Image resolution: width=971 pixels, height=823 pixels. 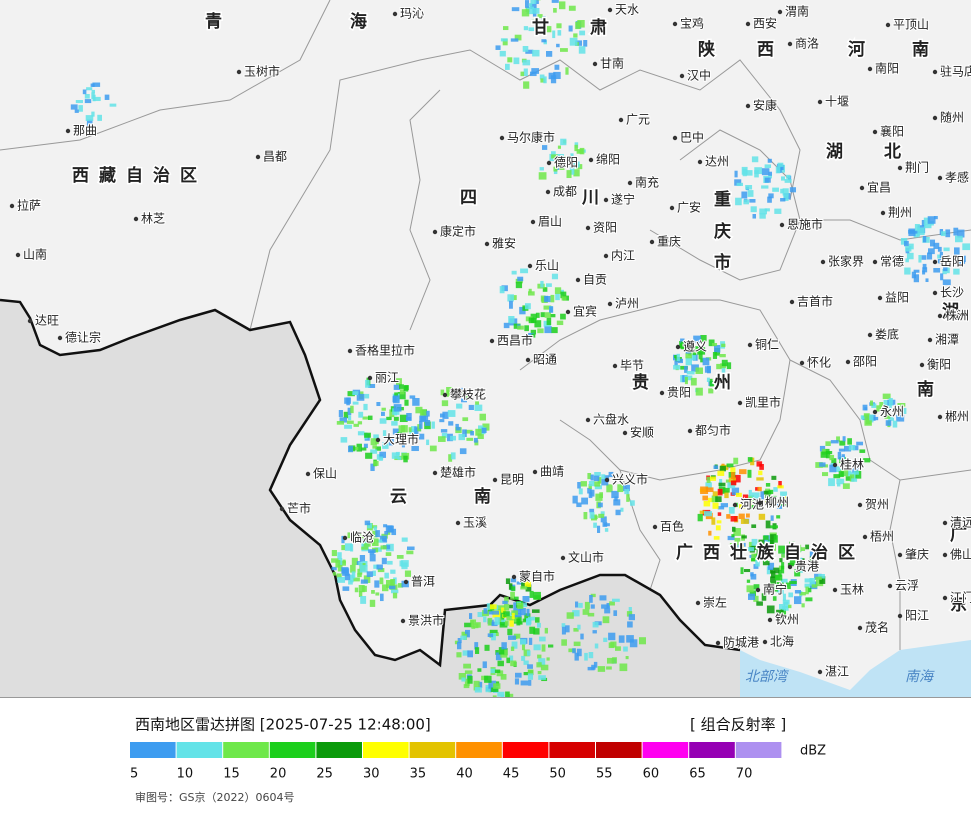 What do you see at coordinates (299, 508) in the screenshot?
I see `city-label: 芒市` at bounding box center [299, 508].